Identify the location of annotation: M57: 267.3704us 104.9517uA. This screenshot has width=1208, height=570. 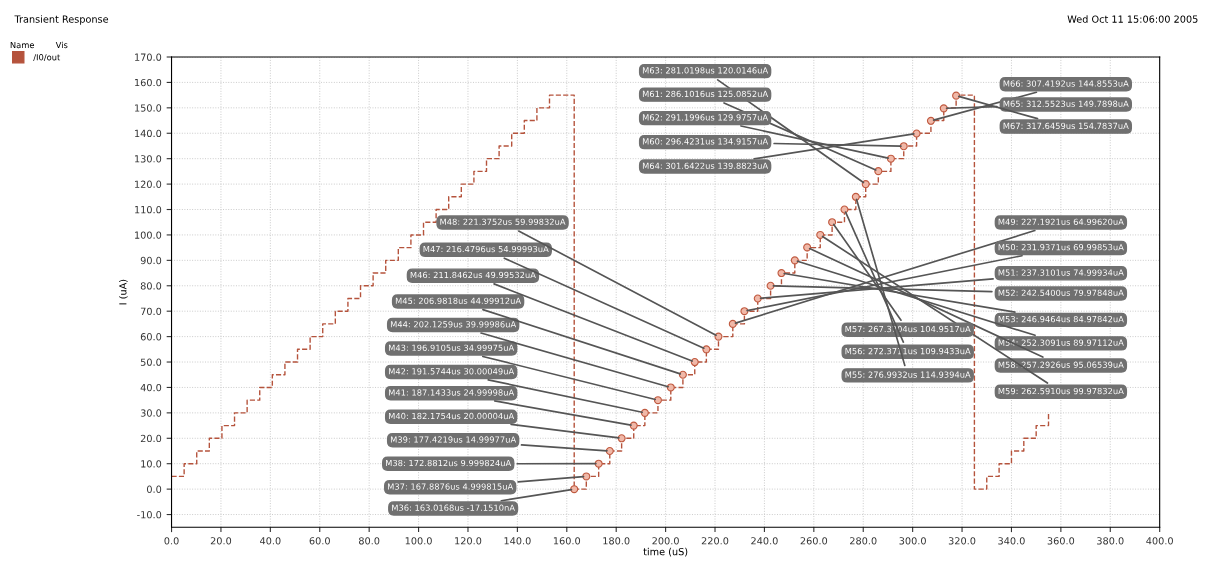
(908, 329).